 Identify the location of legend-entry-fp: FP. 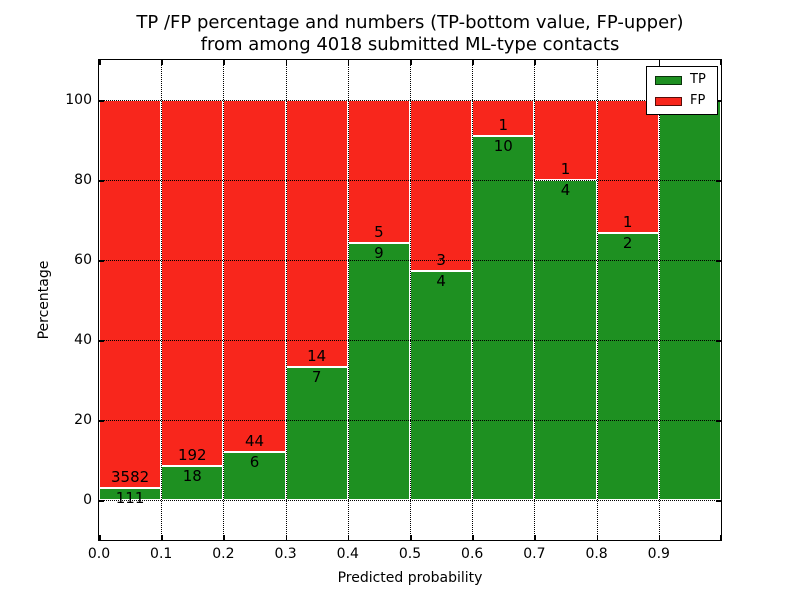
(682, 101).